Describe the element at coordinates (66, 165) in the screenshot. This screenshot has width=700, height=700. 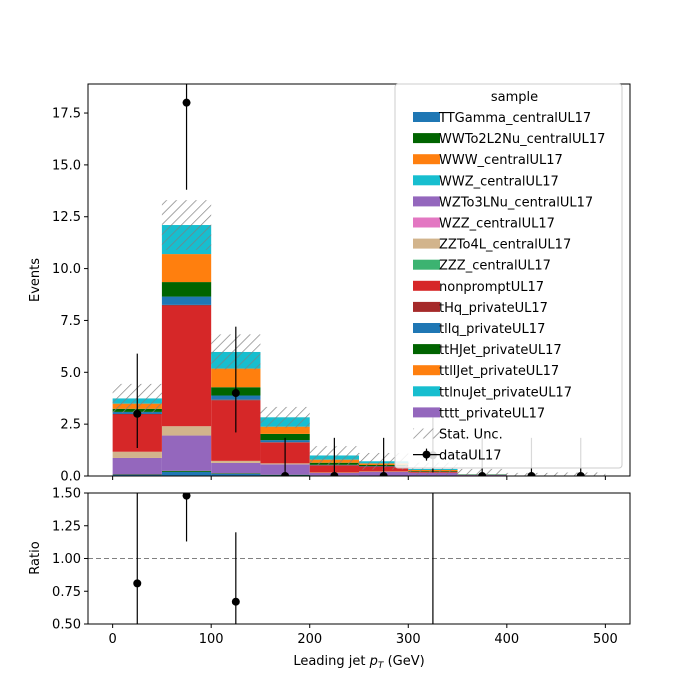
I see `y-tick-label: 15.0` at that location.